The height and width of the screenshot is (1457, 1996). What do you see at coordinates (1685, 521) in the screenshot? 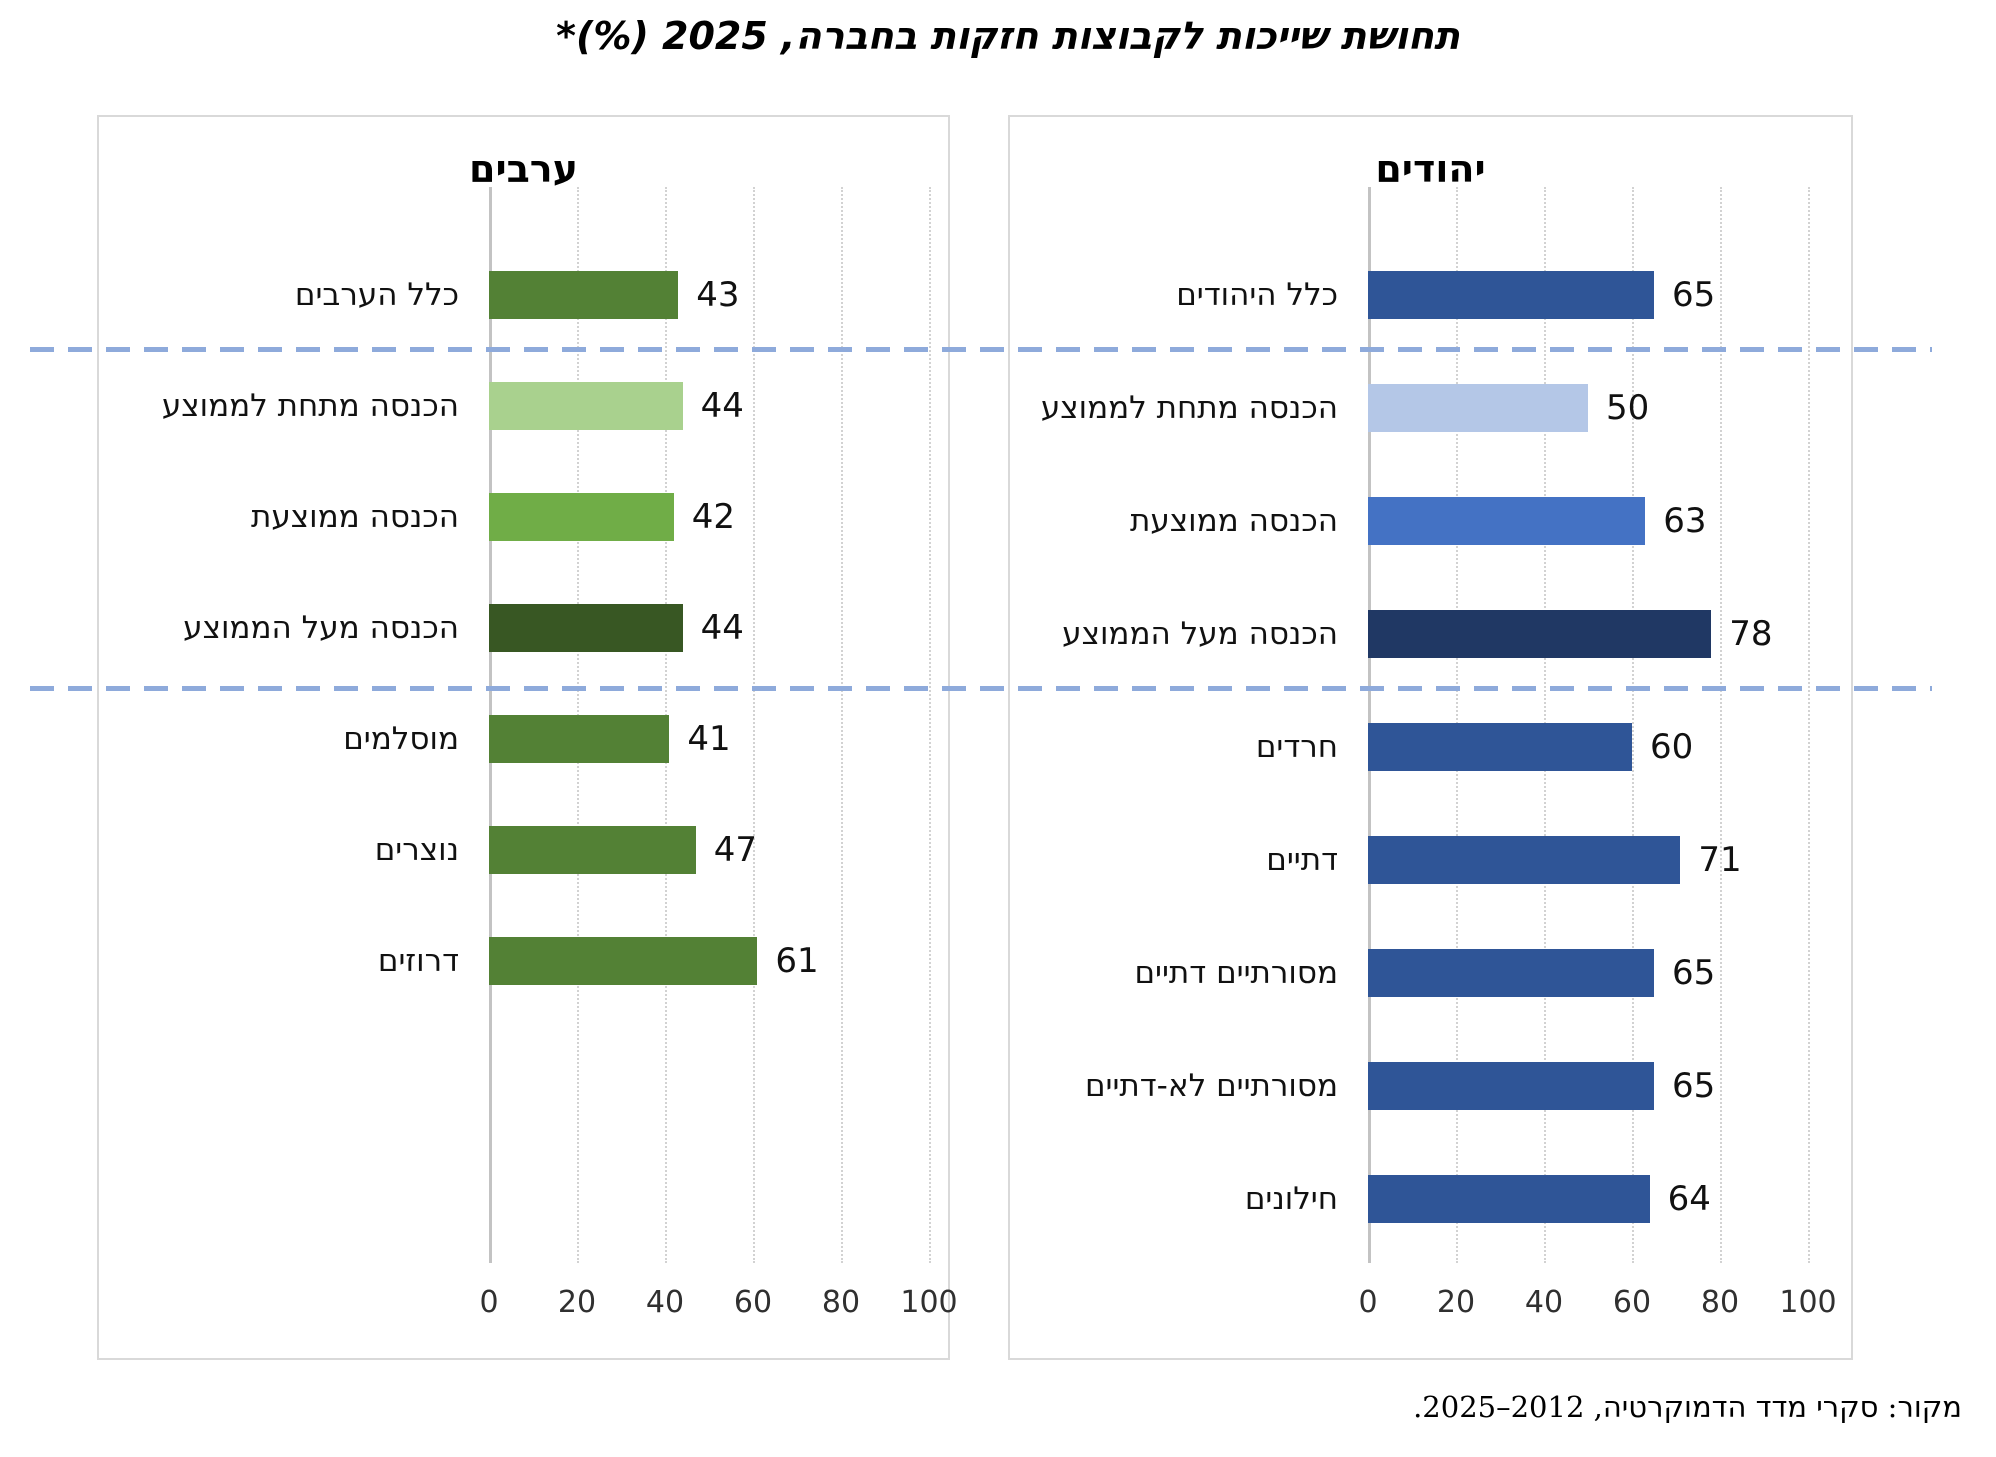
I see `bar-value-label: 63` at bounding box center [1685, 521].